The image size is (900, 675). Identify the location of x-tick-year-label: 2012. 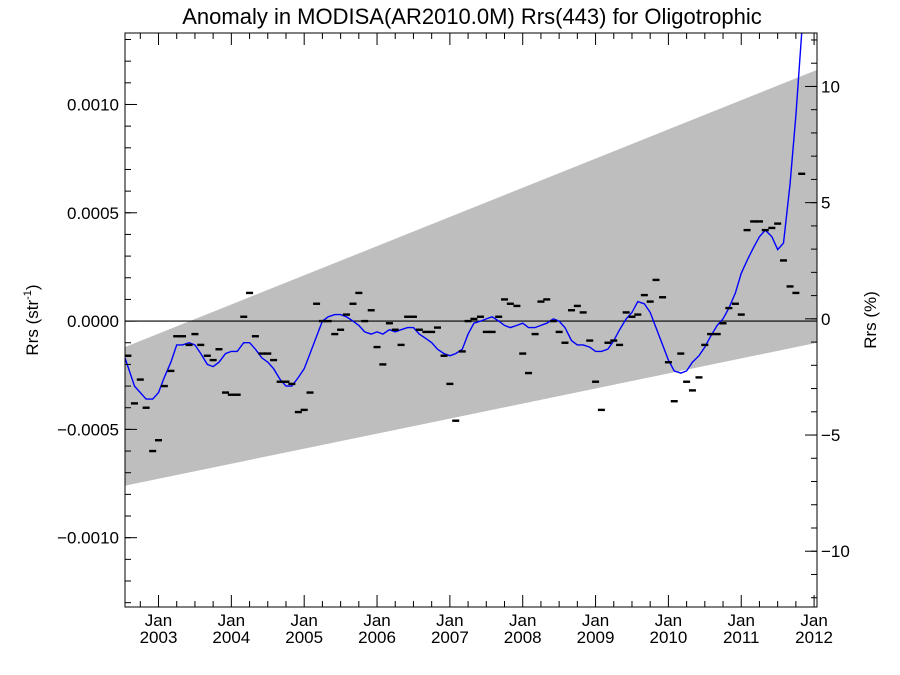
(814, 637).